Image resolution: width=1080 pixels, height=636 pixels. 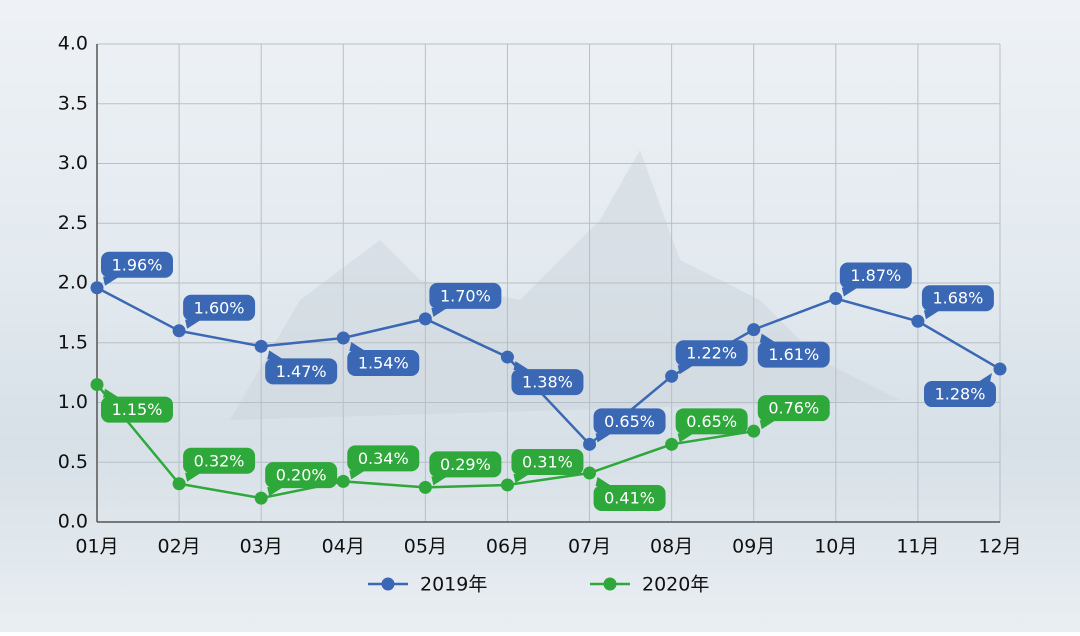 I want to click on x-tick-label: 11月, so click(x=917, y=547).